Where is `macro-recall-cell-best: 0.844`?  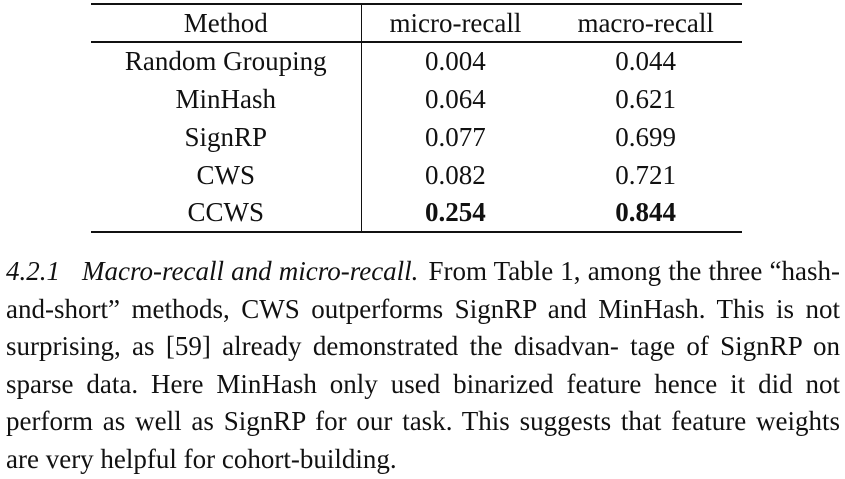
macro-recall-cell-best: 0.844 is located at coordinates (645, 213).